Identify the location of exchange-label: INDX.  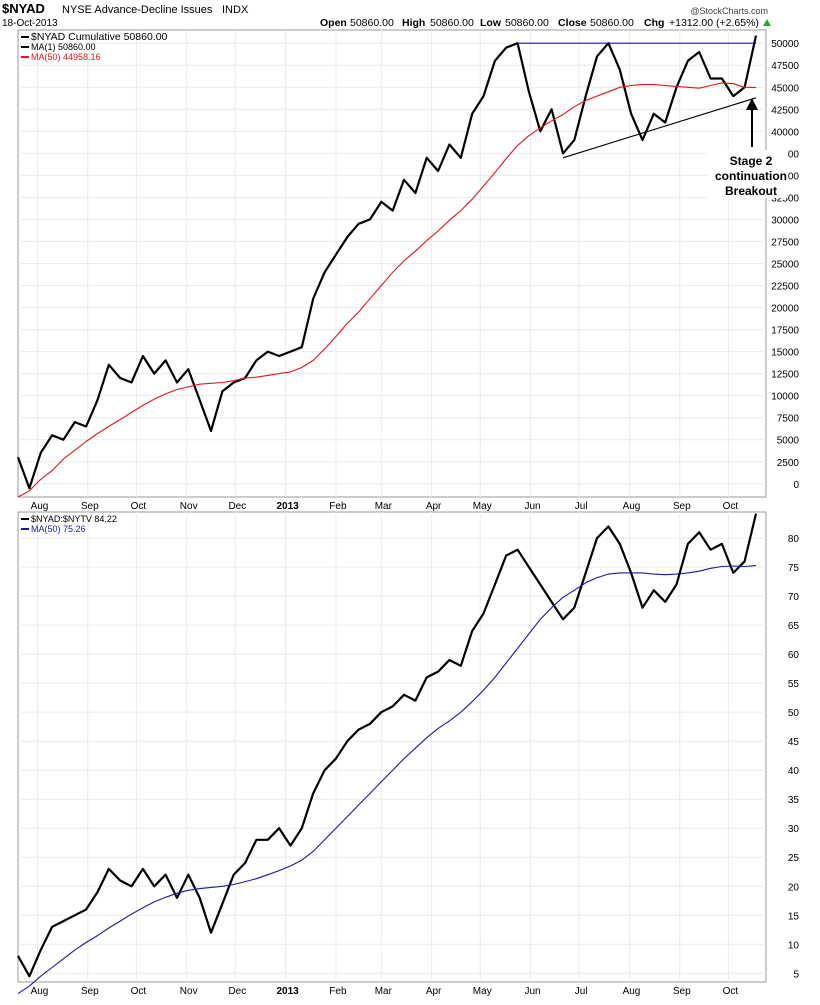
(235, 10).